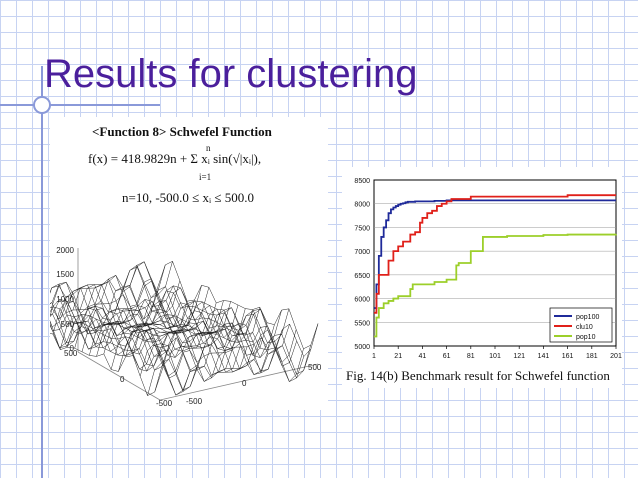 Image resolution: width=638 pixels, height=478 pixels. I want to click on x-tick-label: 1, so click(374, 356).